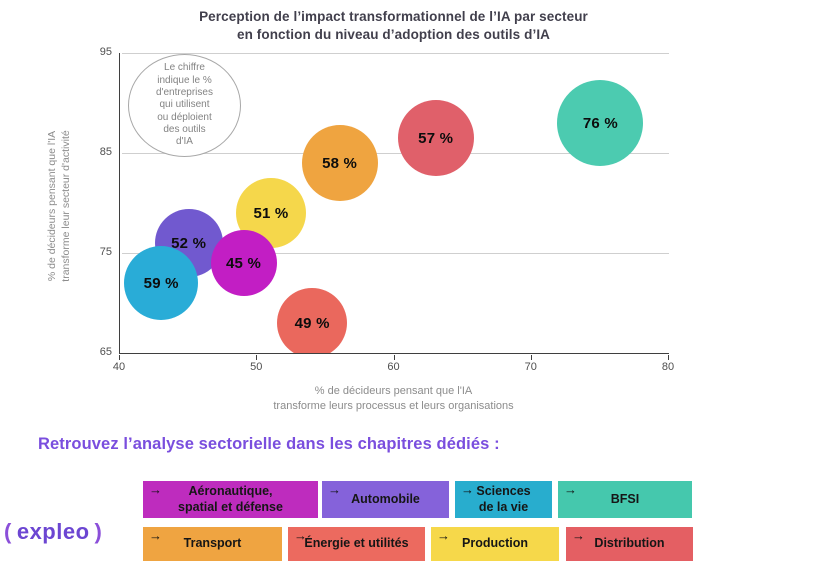  I want to click on bubble-57pct: 57 %, so click(435, 138).